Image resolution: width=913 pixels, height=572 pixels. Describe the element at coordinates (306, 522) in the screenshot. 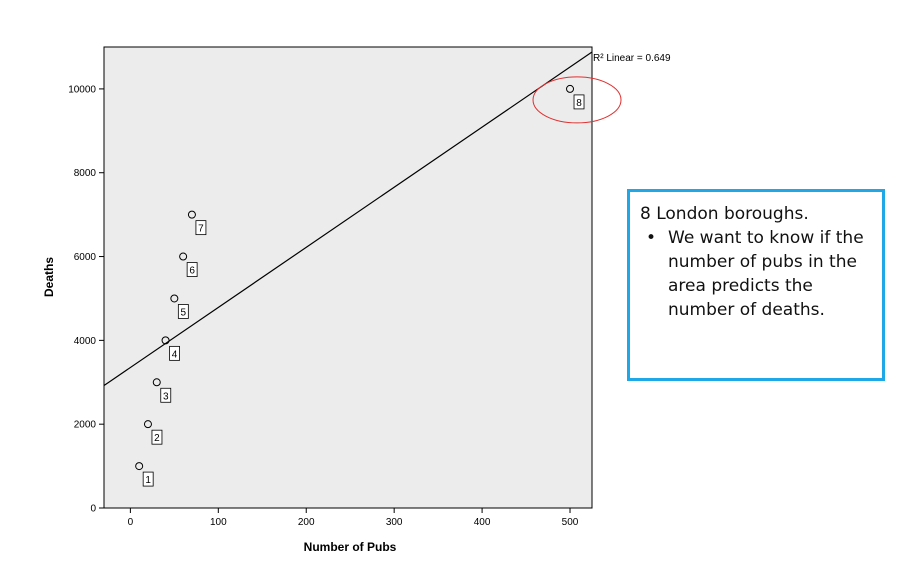

I see `x-tick-label: 200` at that location.